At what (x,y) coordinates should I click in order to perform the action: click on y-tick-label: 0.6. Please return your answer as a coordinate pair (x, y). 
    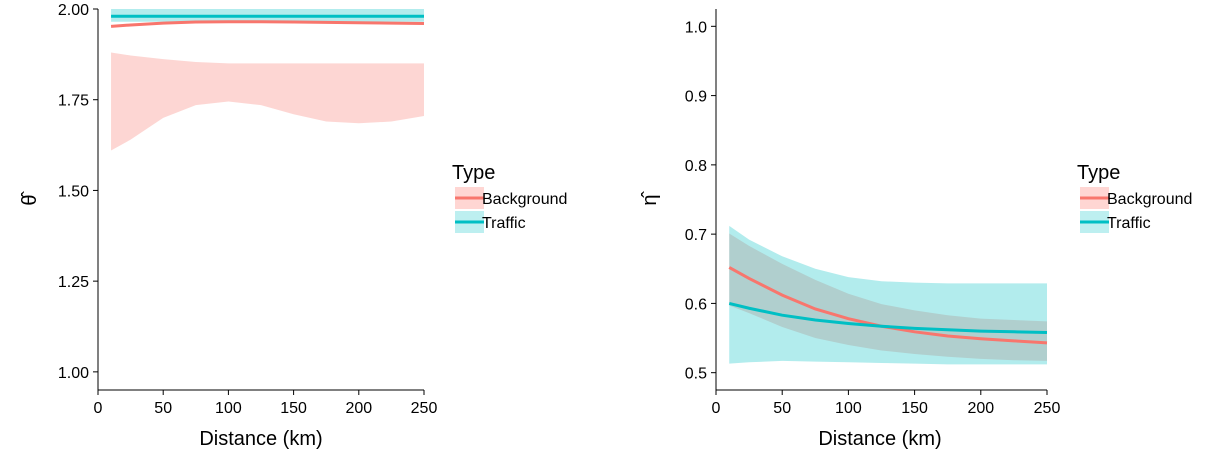
    Looking at the image, I should click on (696, 304).